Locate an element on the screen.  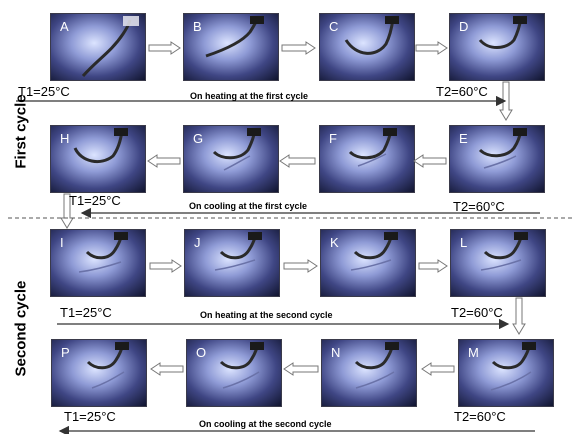
arrow-l-to-m is located at coordinates (519, 316).